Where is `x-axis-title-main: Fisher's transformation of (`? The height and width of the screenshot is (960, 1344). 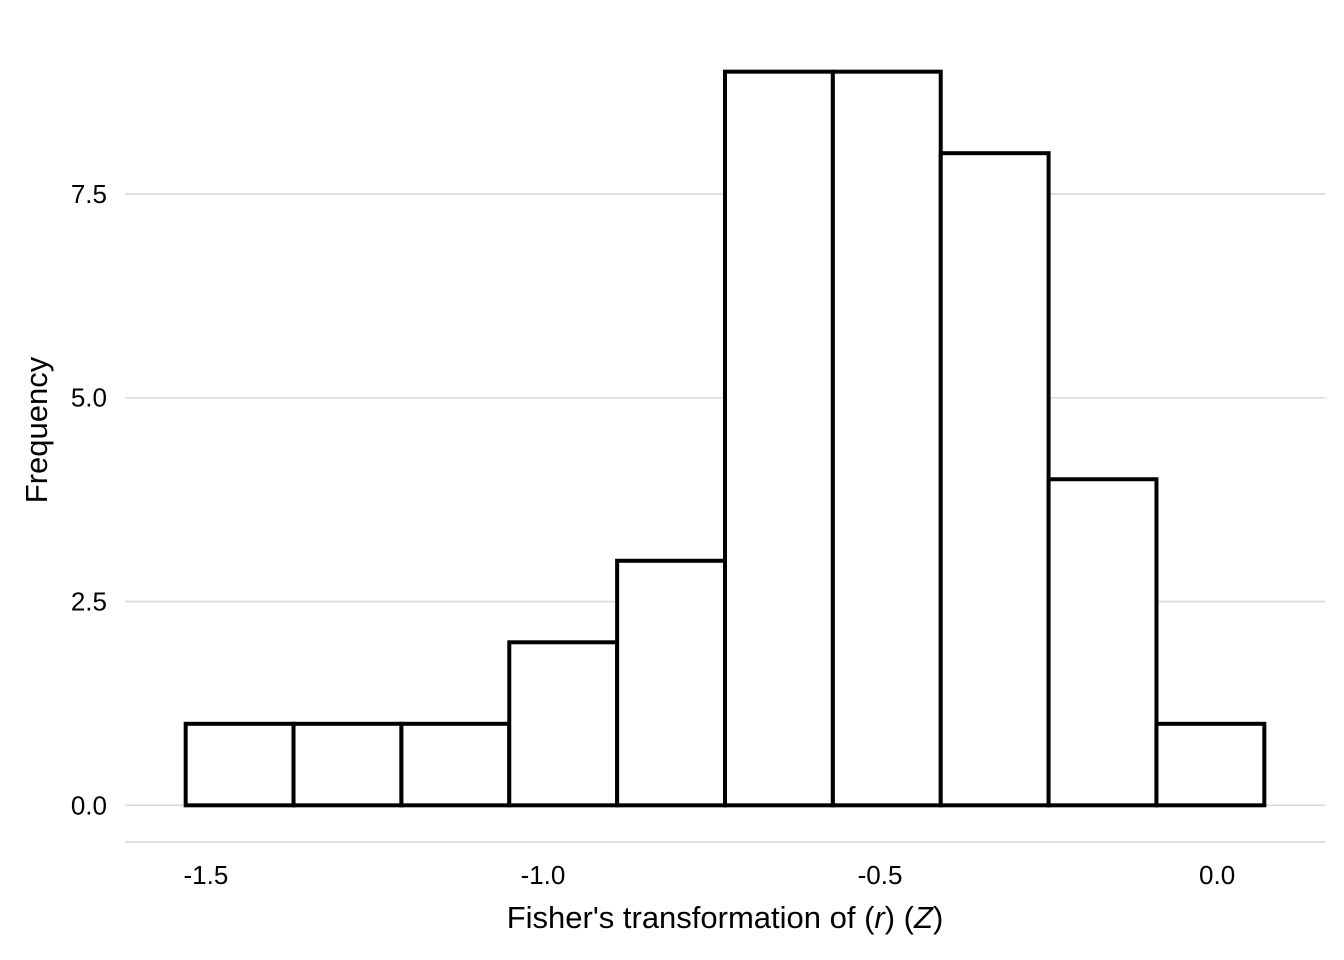 x-axis-title-main: Fisher's transformation of ( is located at coordinates (691, 917).